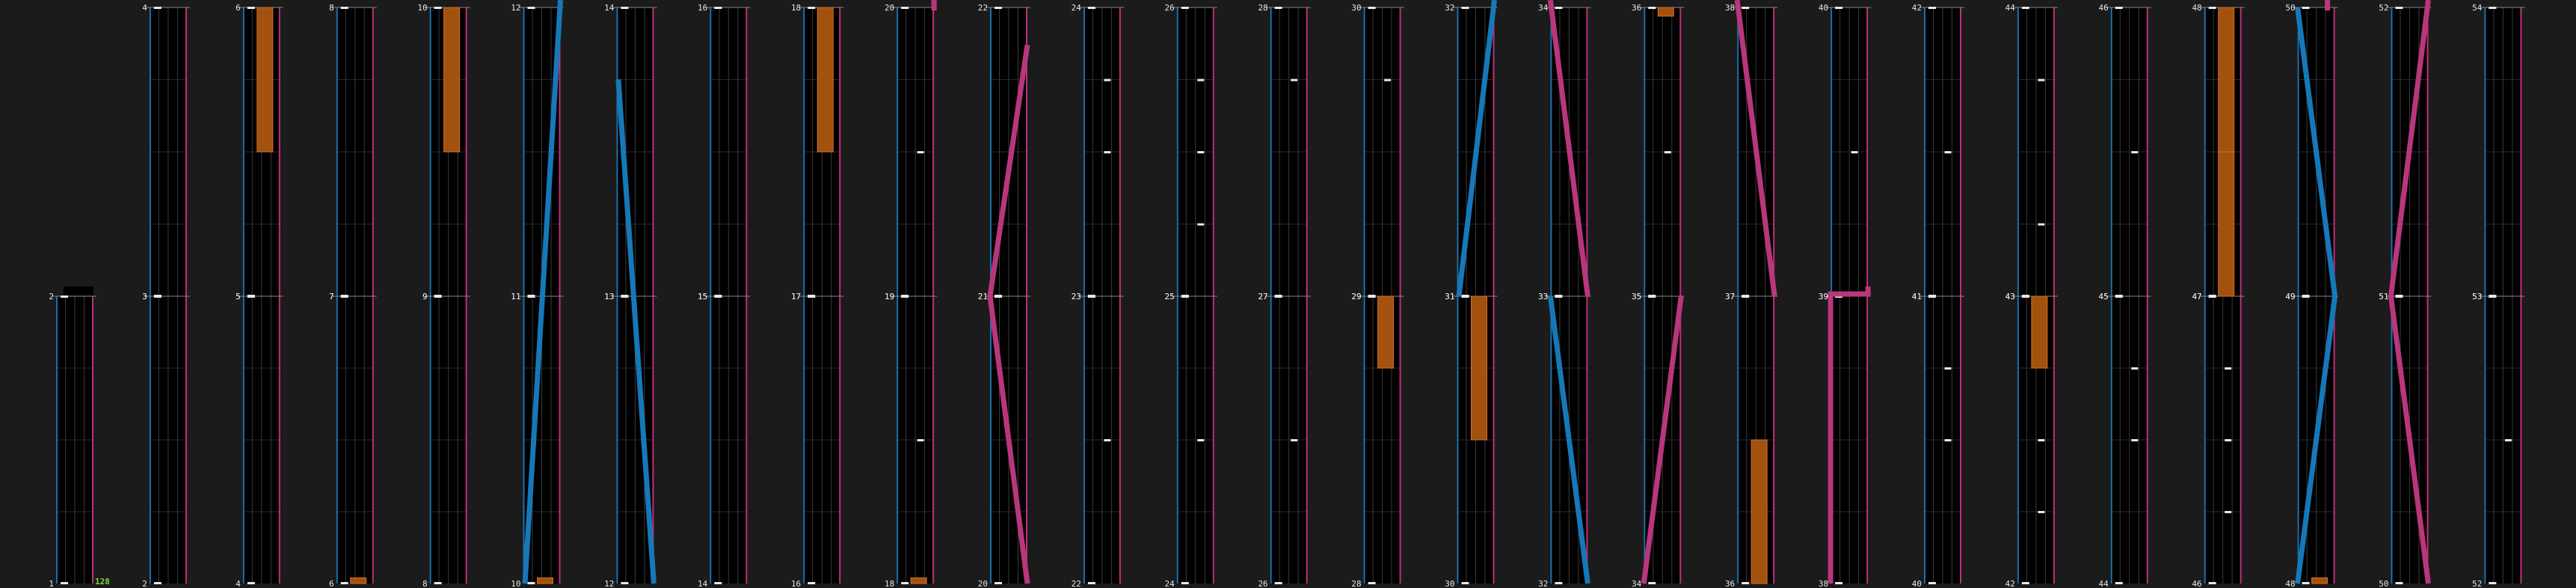 The width and height of the screenshot is (2576, 588). What do you see at coordinates (102, 582) in the screenshot?
I see `count-label: 128` at bounding box center [102, 582].